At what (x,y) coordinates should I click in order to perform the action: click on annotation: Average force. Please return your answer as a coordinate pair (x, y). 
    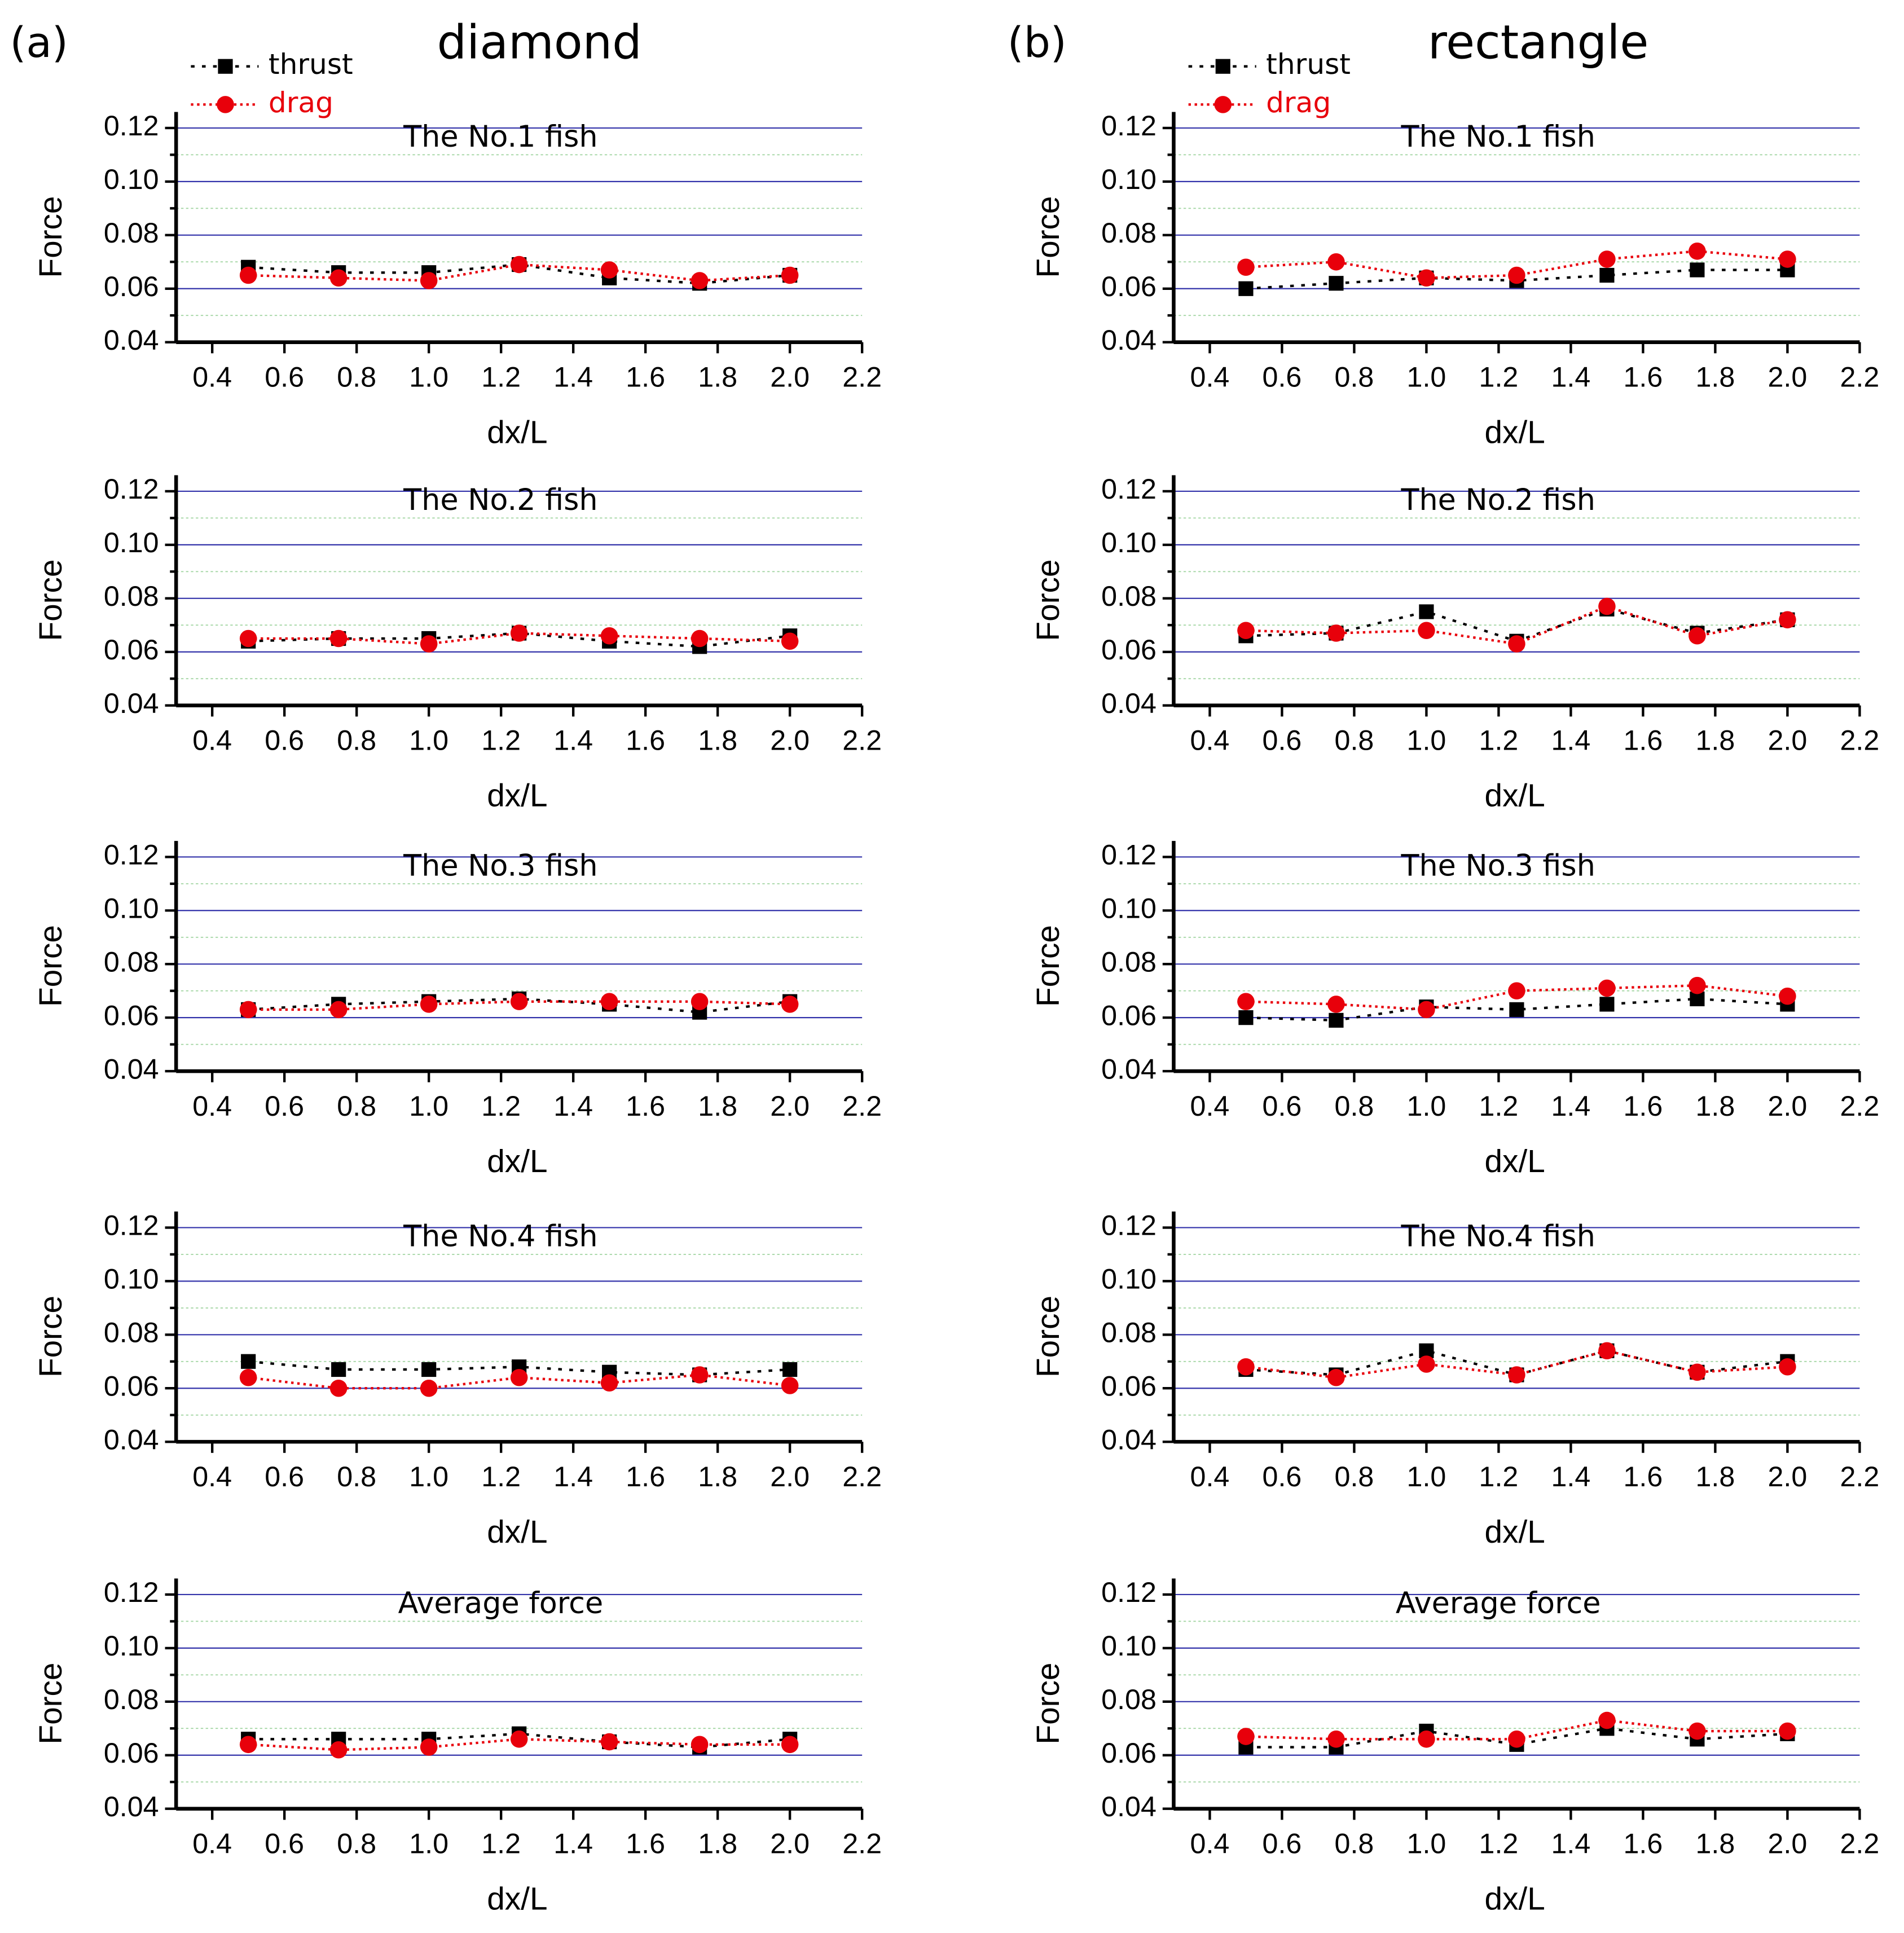
    Looking at the image, I should click on (1498, 1603).